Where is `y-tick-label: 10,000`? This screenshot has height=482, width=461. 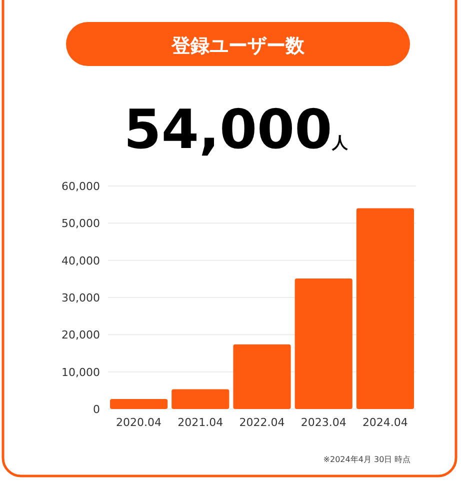
y-tick-label: 10,000 is located at coordinates (81, 372).